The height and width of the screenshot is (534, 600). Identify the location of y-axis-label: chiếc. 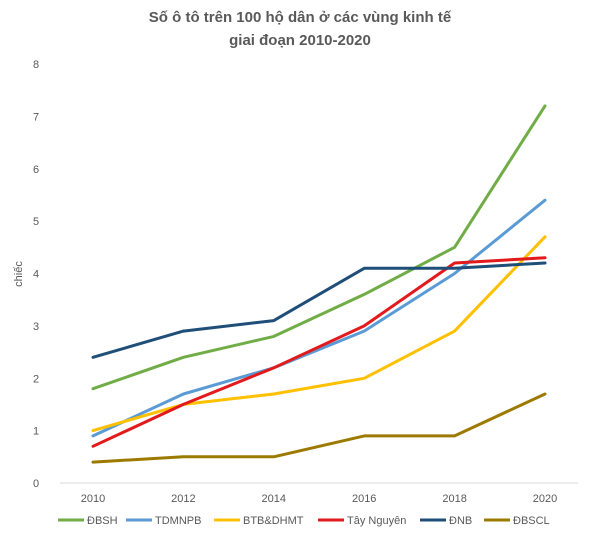
(19, 274).